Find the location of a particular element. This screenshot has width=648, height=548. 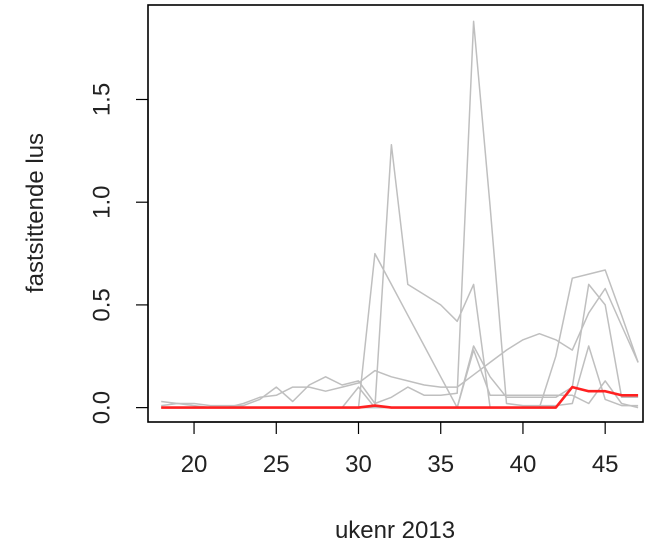

y-tick-label-0: 0.0 is located at coordinates (101, 407).